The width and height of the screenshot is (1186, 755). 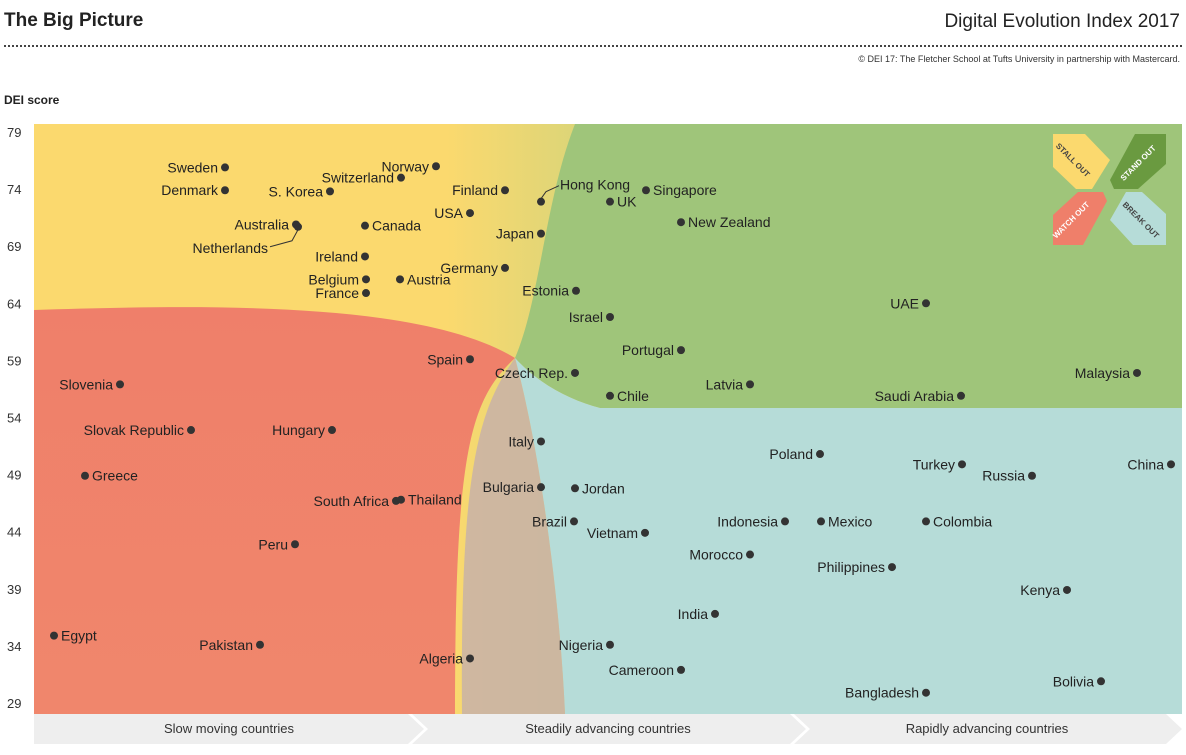 What do you see at coordinates (934, 464) in the screenshot?
I see `point-label: Turkey` at bounding box center [934, 464].